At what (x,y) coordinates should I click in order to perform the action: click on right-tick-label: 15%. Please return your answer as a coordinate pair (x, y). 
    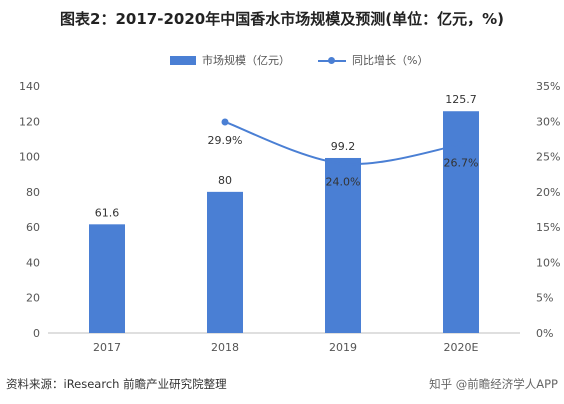
    Looking at the image, I should click on (548, 227).